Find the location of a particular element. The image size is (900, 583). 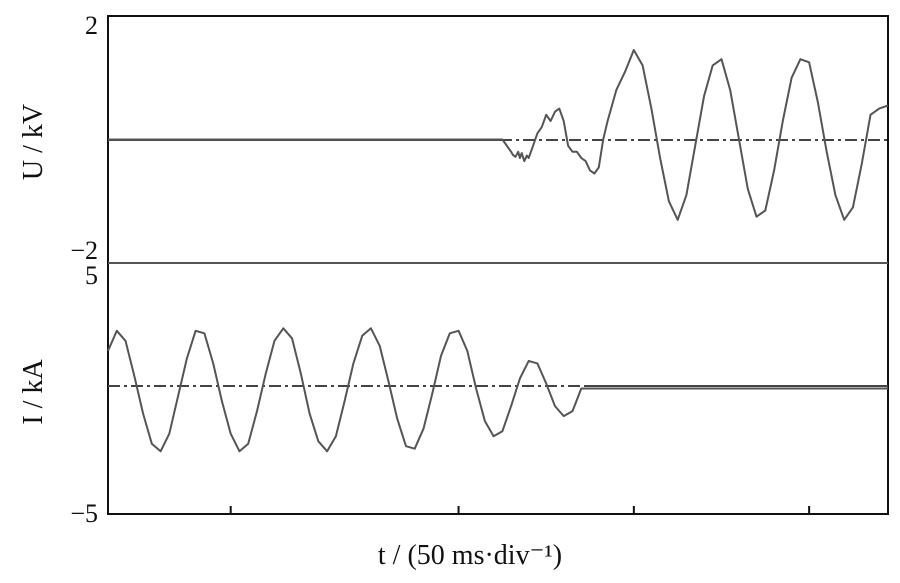

x-ticks is located at coordinates (520, 510).